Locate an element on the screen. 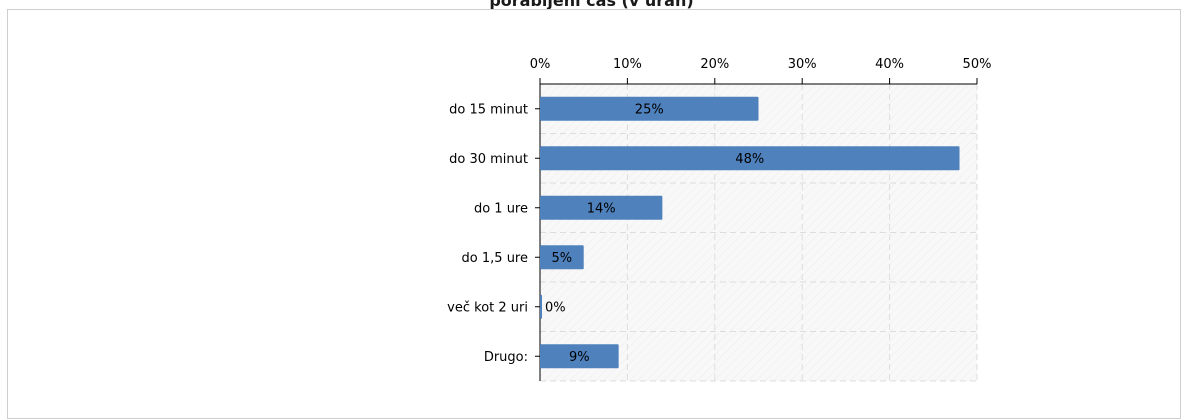  x-tick-label: 30% is located at coordinates (802, 64).